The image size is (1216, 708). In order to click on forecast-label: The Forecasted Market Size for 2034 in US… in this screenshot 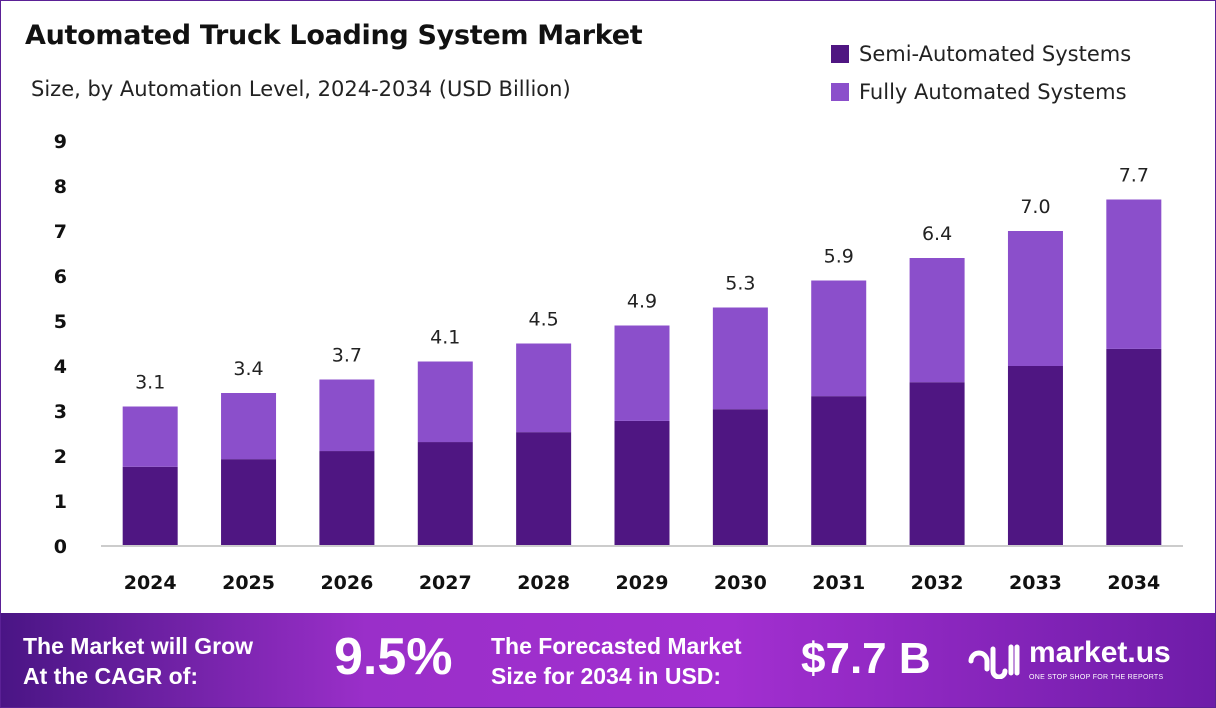, I will do `click(616, 661)`.